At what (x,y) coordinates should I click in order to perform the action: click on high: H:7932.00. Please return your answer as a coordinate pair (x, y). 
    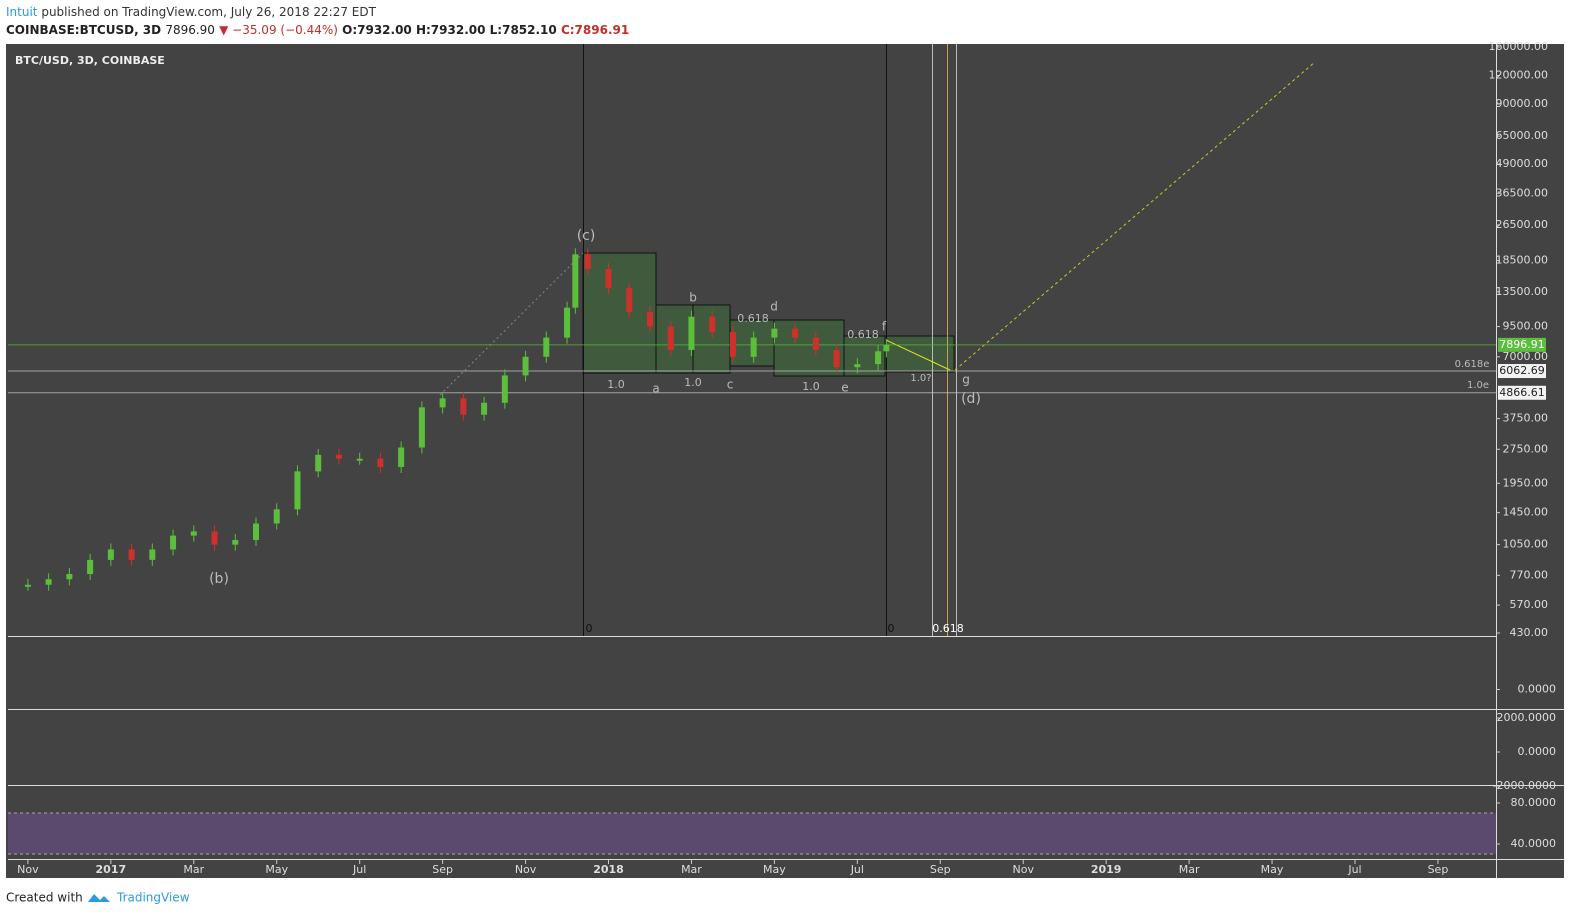
    Looking at the image, I should click on (451, 30).